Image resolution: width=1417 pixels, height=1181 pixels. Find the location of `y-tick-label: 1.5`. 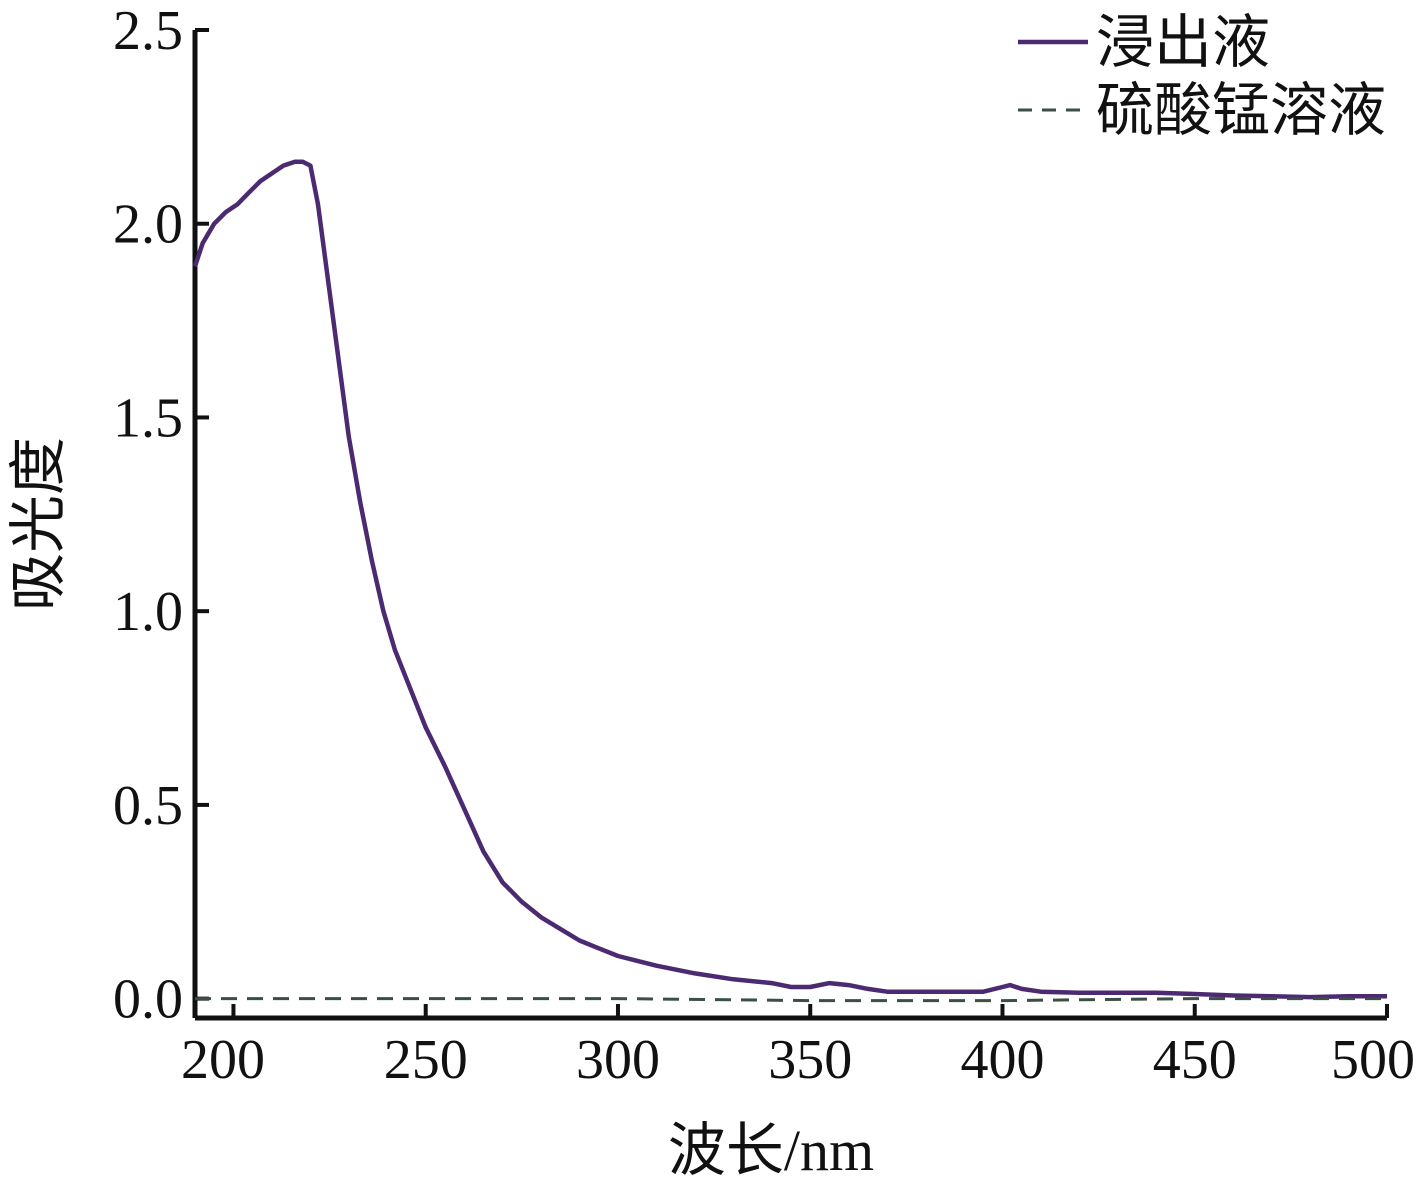

y-tick-label: 1.5 is located at coordinates (148, 418).